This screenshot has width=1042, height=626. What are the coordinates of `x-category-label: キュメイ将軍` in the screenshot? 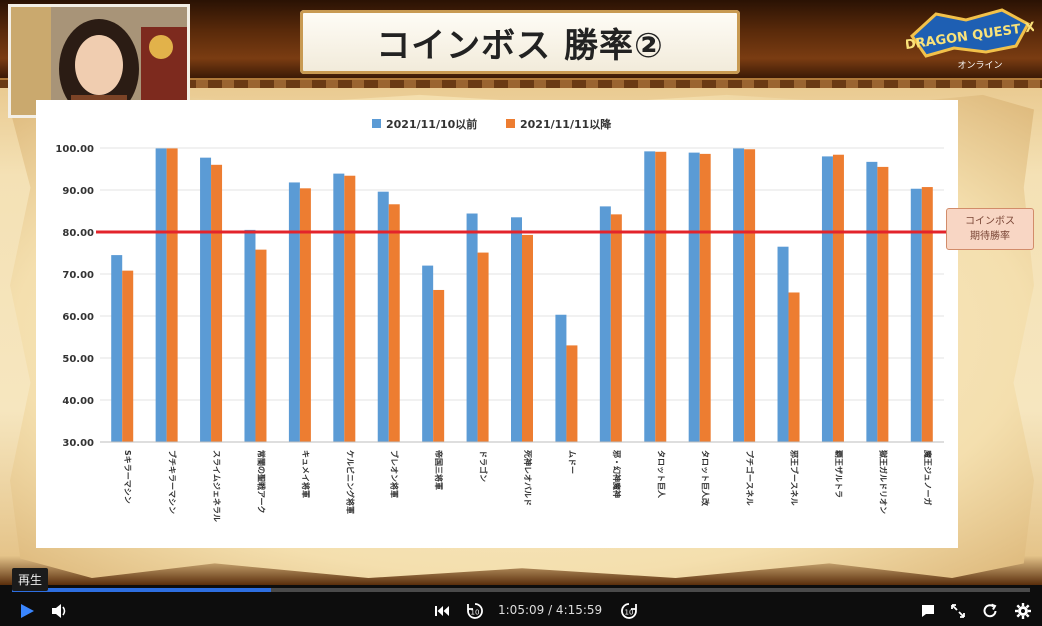 It's located at (306, 474).